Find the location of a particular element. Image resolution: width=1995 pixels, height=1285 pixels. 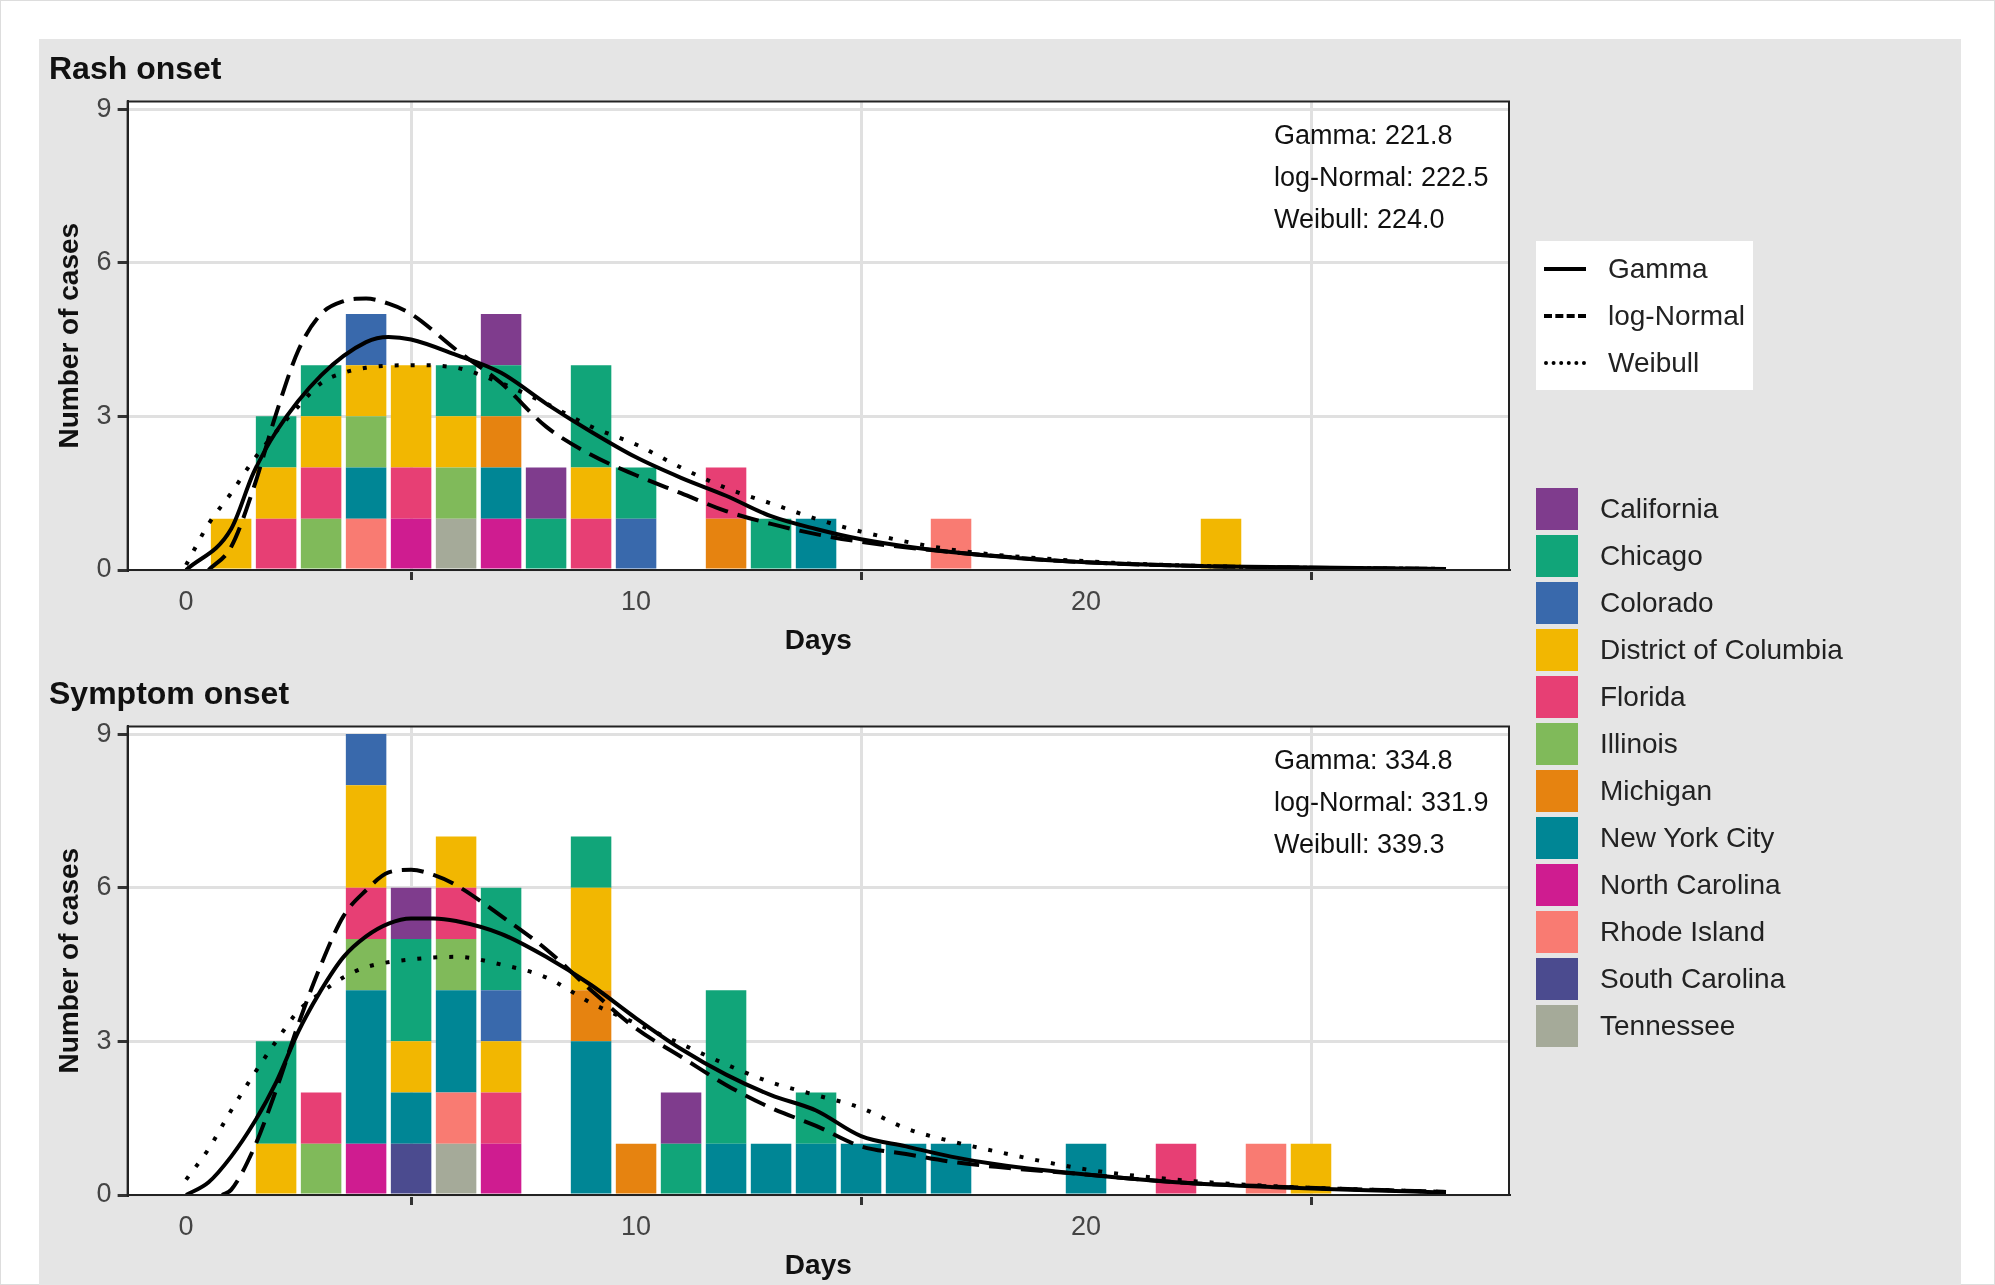

legend-label: District of Columbia is located at coordinates (1721, 649).